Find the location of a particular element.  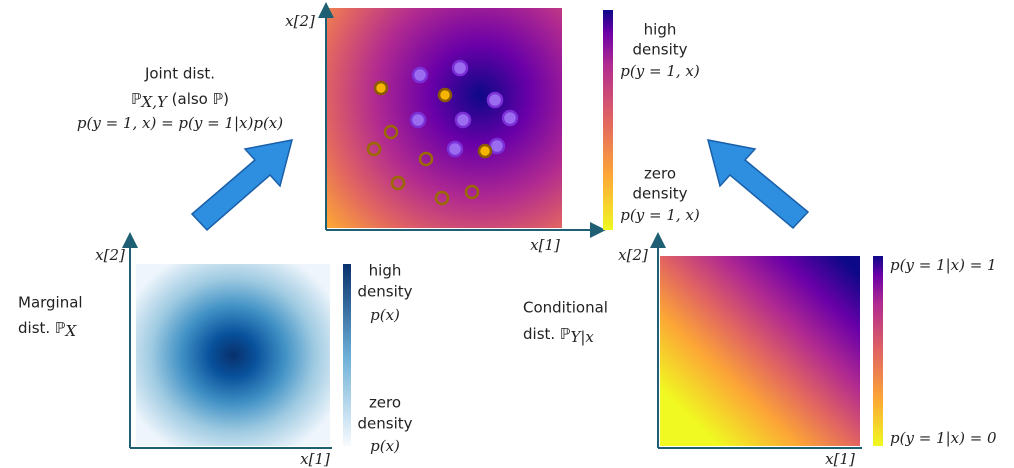

caption: Joint dist. is located at coordinates (179, 74).